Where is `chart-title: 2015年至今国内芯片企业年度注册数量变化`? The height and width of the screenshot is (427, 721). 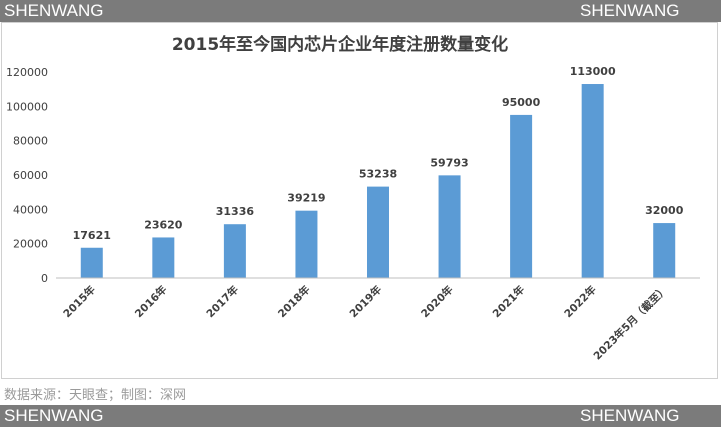 chart-title: 2015年至今国内芯片企业年度注册数量变化 is located at coordinates (340, 44).